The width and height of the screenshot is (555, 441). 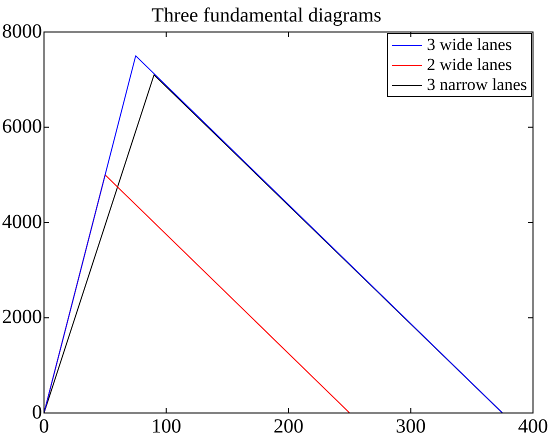 I want to click on legend-label: 3 wide lanes, so click(x=469, y=45).